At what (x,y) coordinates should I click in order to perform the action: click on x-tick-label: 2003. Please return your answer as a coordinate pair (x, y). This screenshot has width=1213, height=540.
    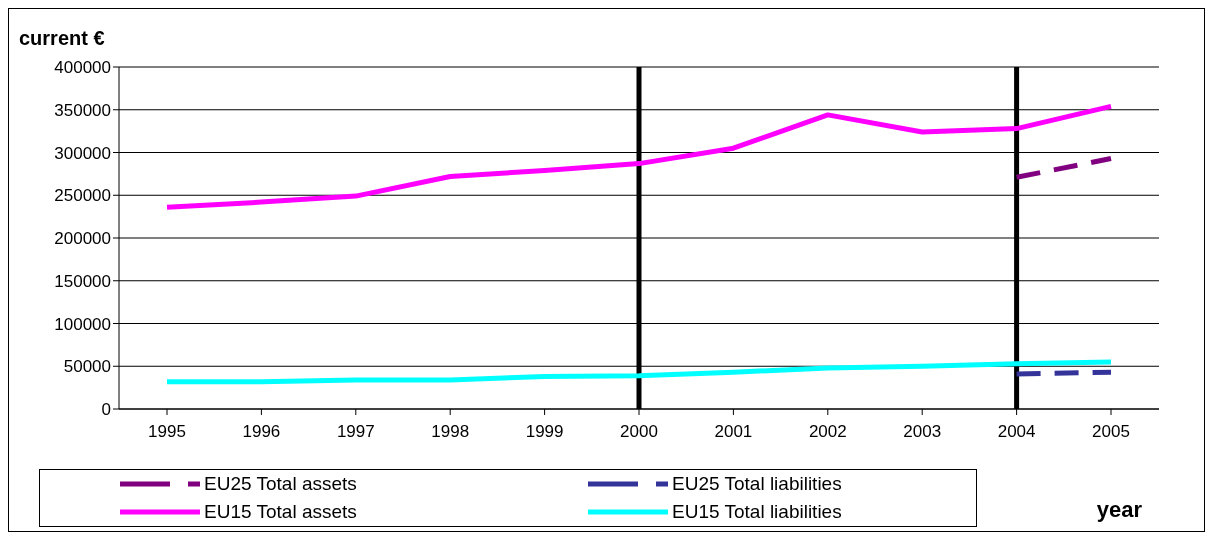
    Looking at the image, I should click on (922, 432).